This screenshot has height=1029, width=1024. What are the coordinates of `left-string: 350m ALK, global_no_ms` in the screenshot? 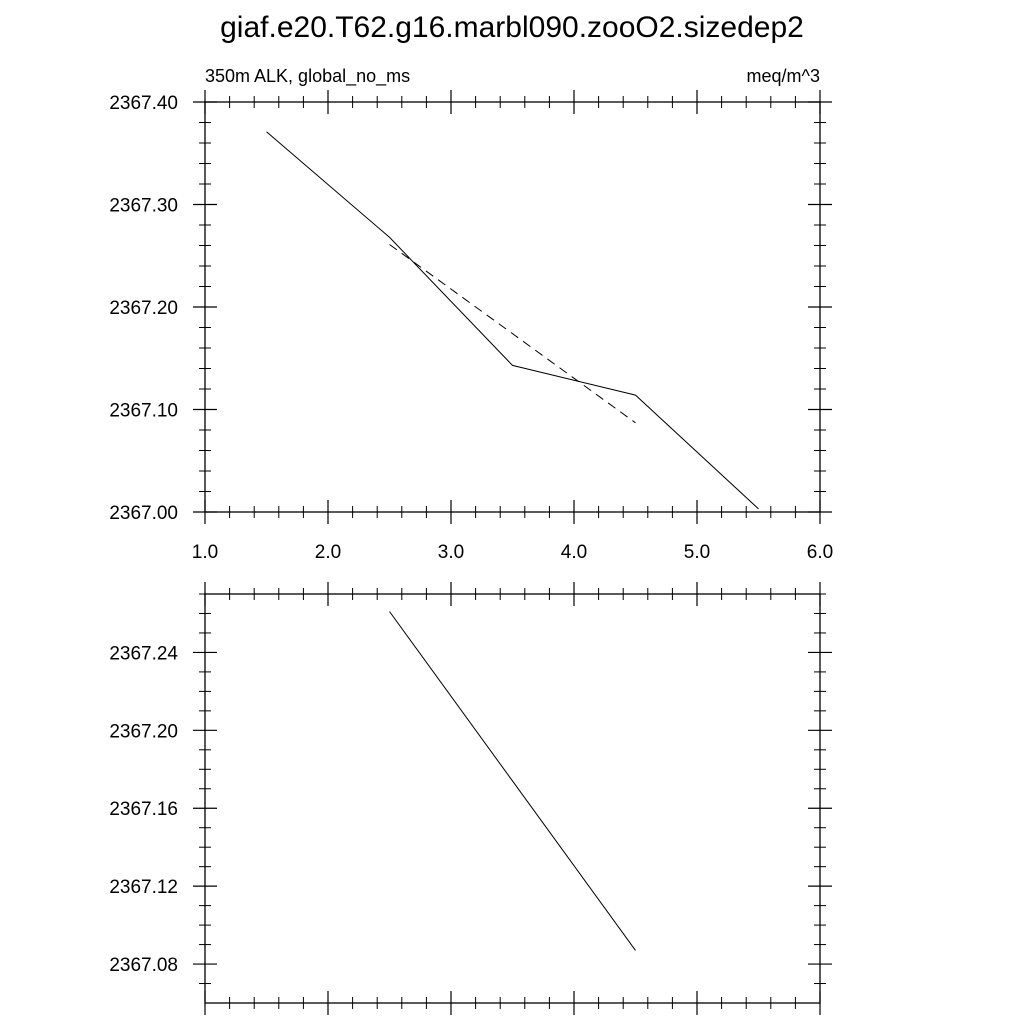 It's located at (307, 76).